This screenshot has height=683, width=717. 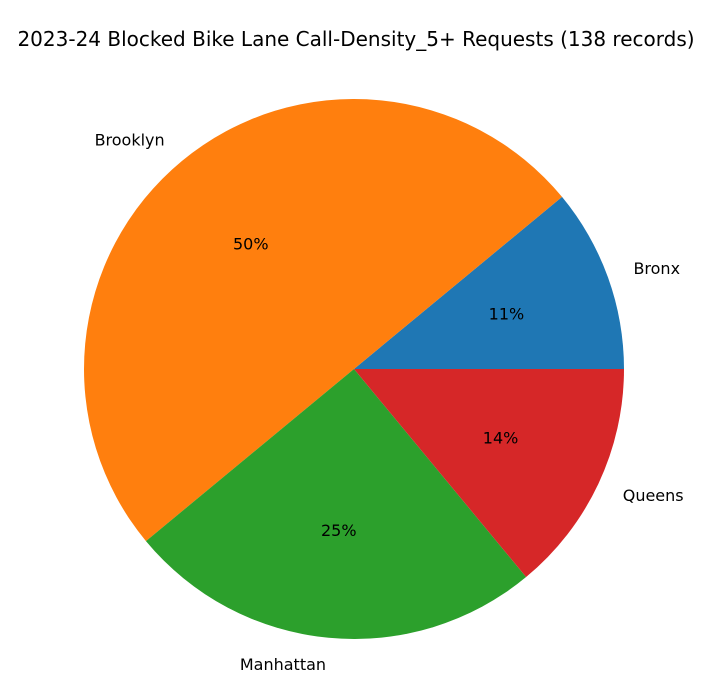 I want to click on percent-label-brooklyn: 50%, so click(x=251, y=244).